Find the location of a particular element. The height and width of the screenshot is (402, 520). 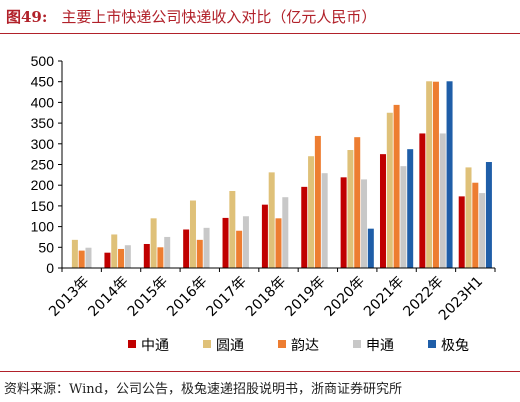

x-tick-label: 2014年 is located at coordinates (108, 297).